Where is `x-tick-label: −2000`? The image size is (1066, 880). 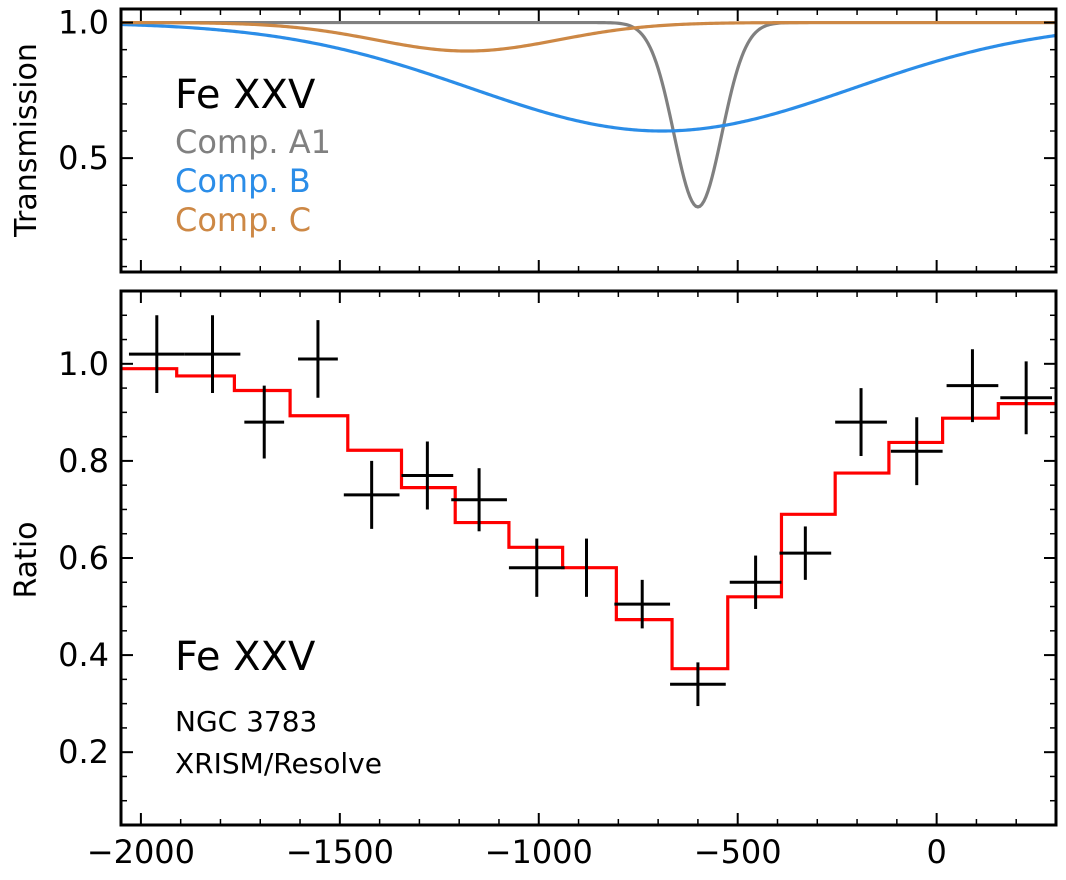 x-tick-label: −2000 is located at coordinates (141, 852).